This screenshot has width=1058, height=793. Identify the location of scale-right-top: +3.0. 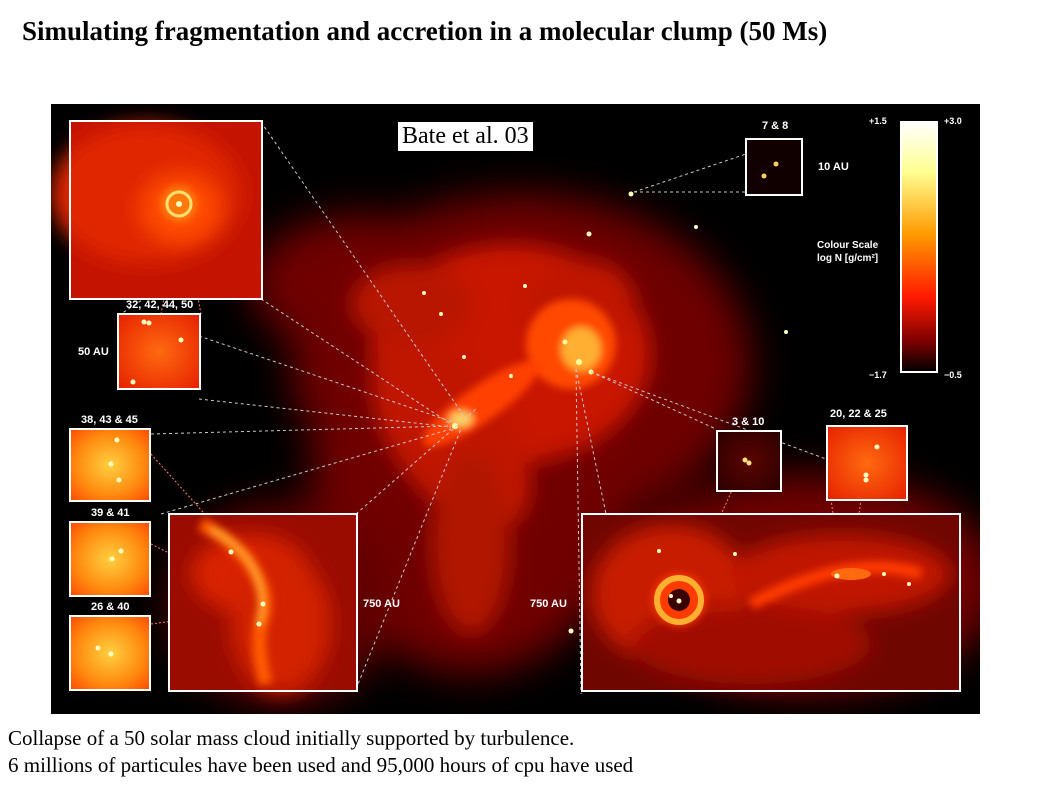
(953, 121).